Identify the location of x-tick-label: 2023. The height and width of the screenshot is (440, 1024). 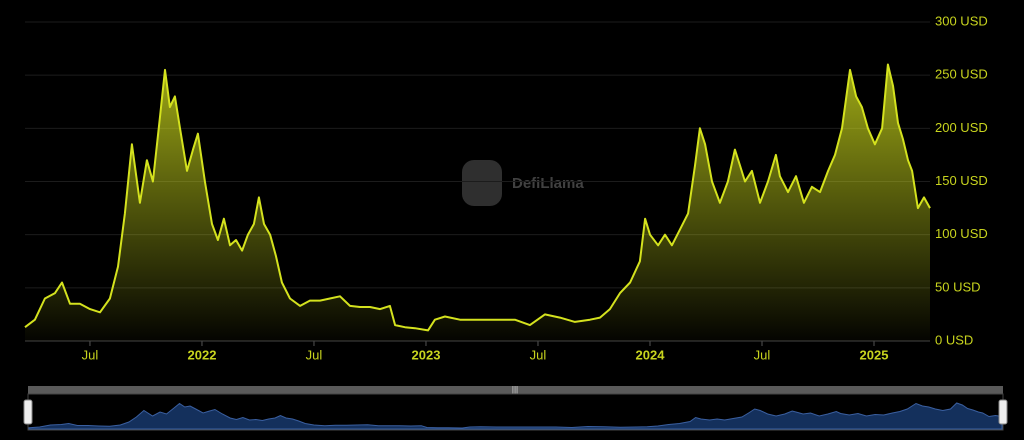
(426, 354).